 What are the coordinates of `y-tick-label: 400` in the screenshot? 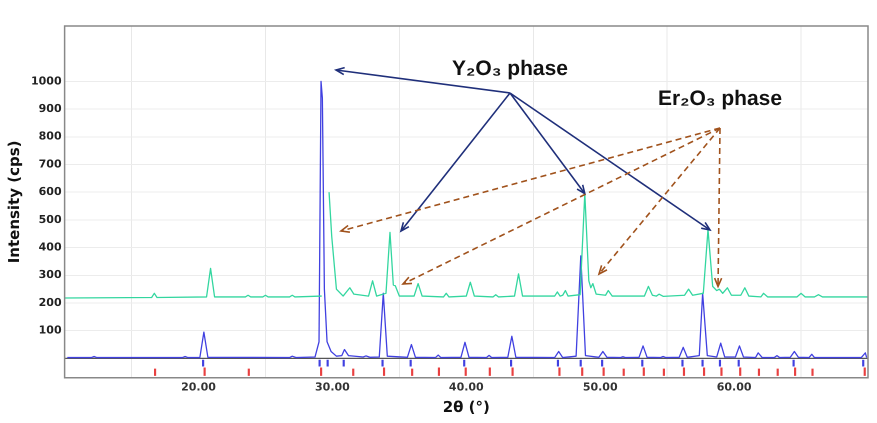 It's located at (50, 247).